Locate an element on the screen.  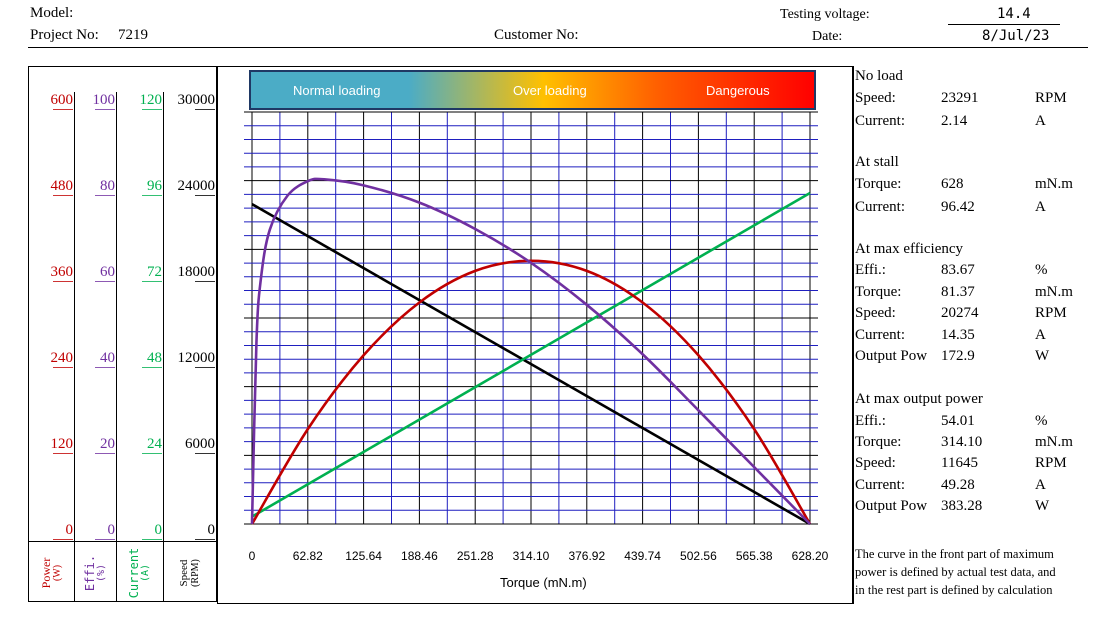
model-label: Model: is located at coordinates (52, 13).